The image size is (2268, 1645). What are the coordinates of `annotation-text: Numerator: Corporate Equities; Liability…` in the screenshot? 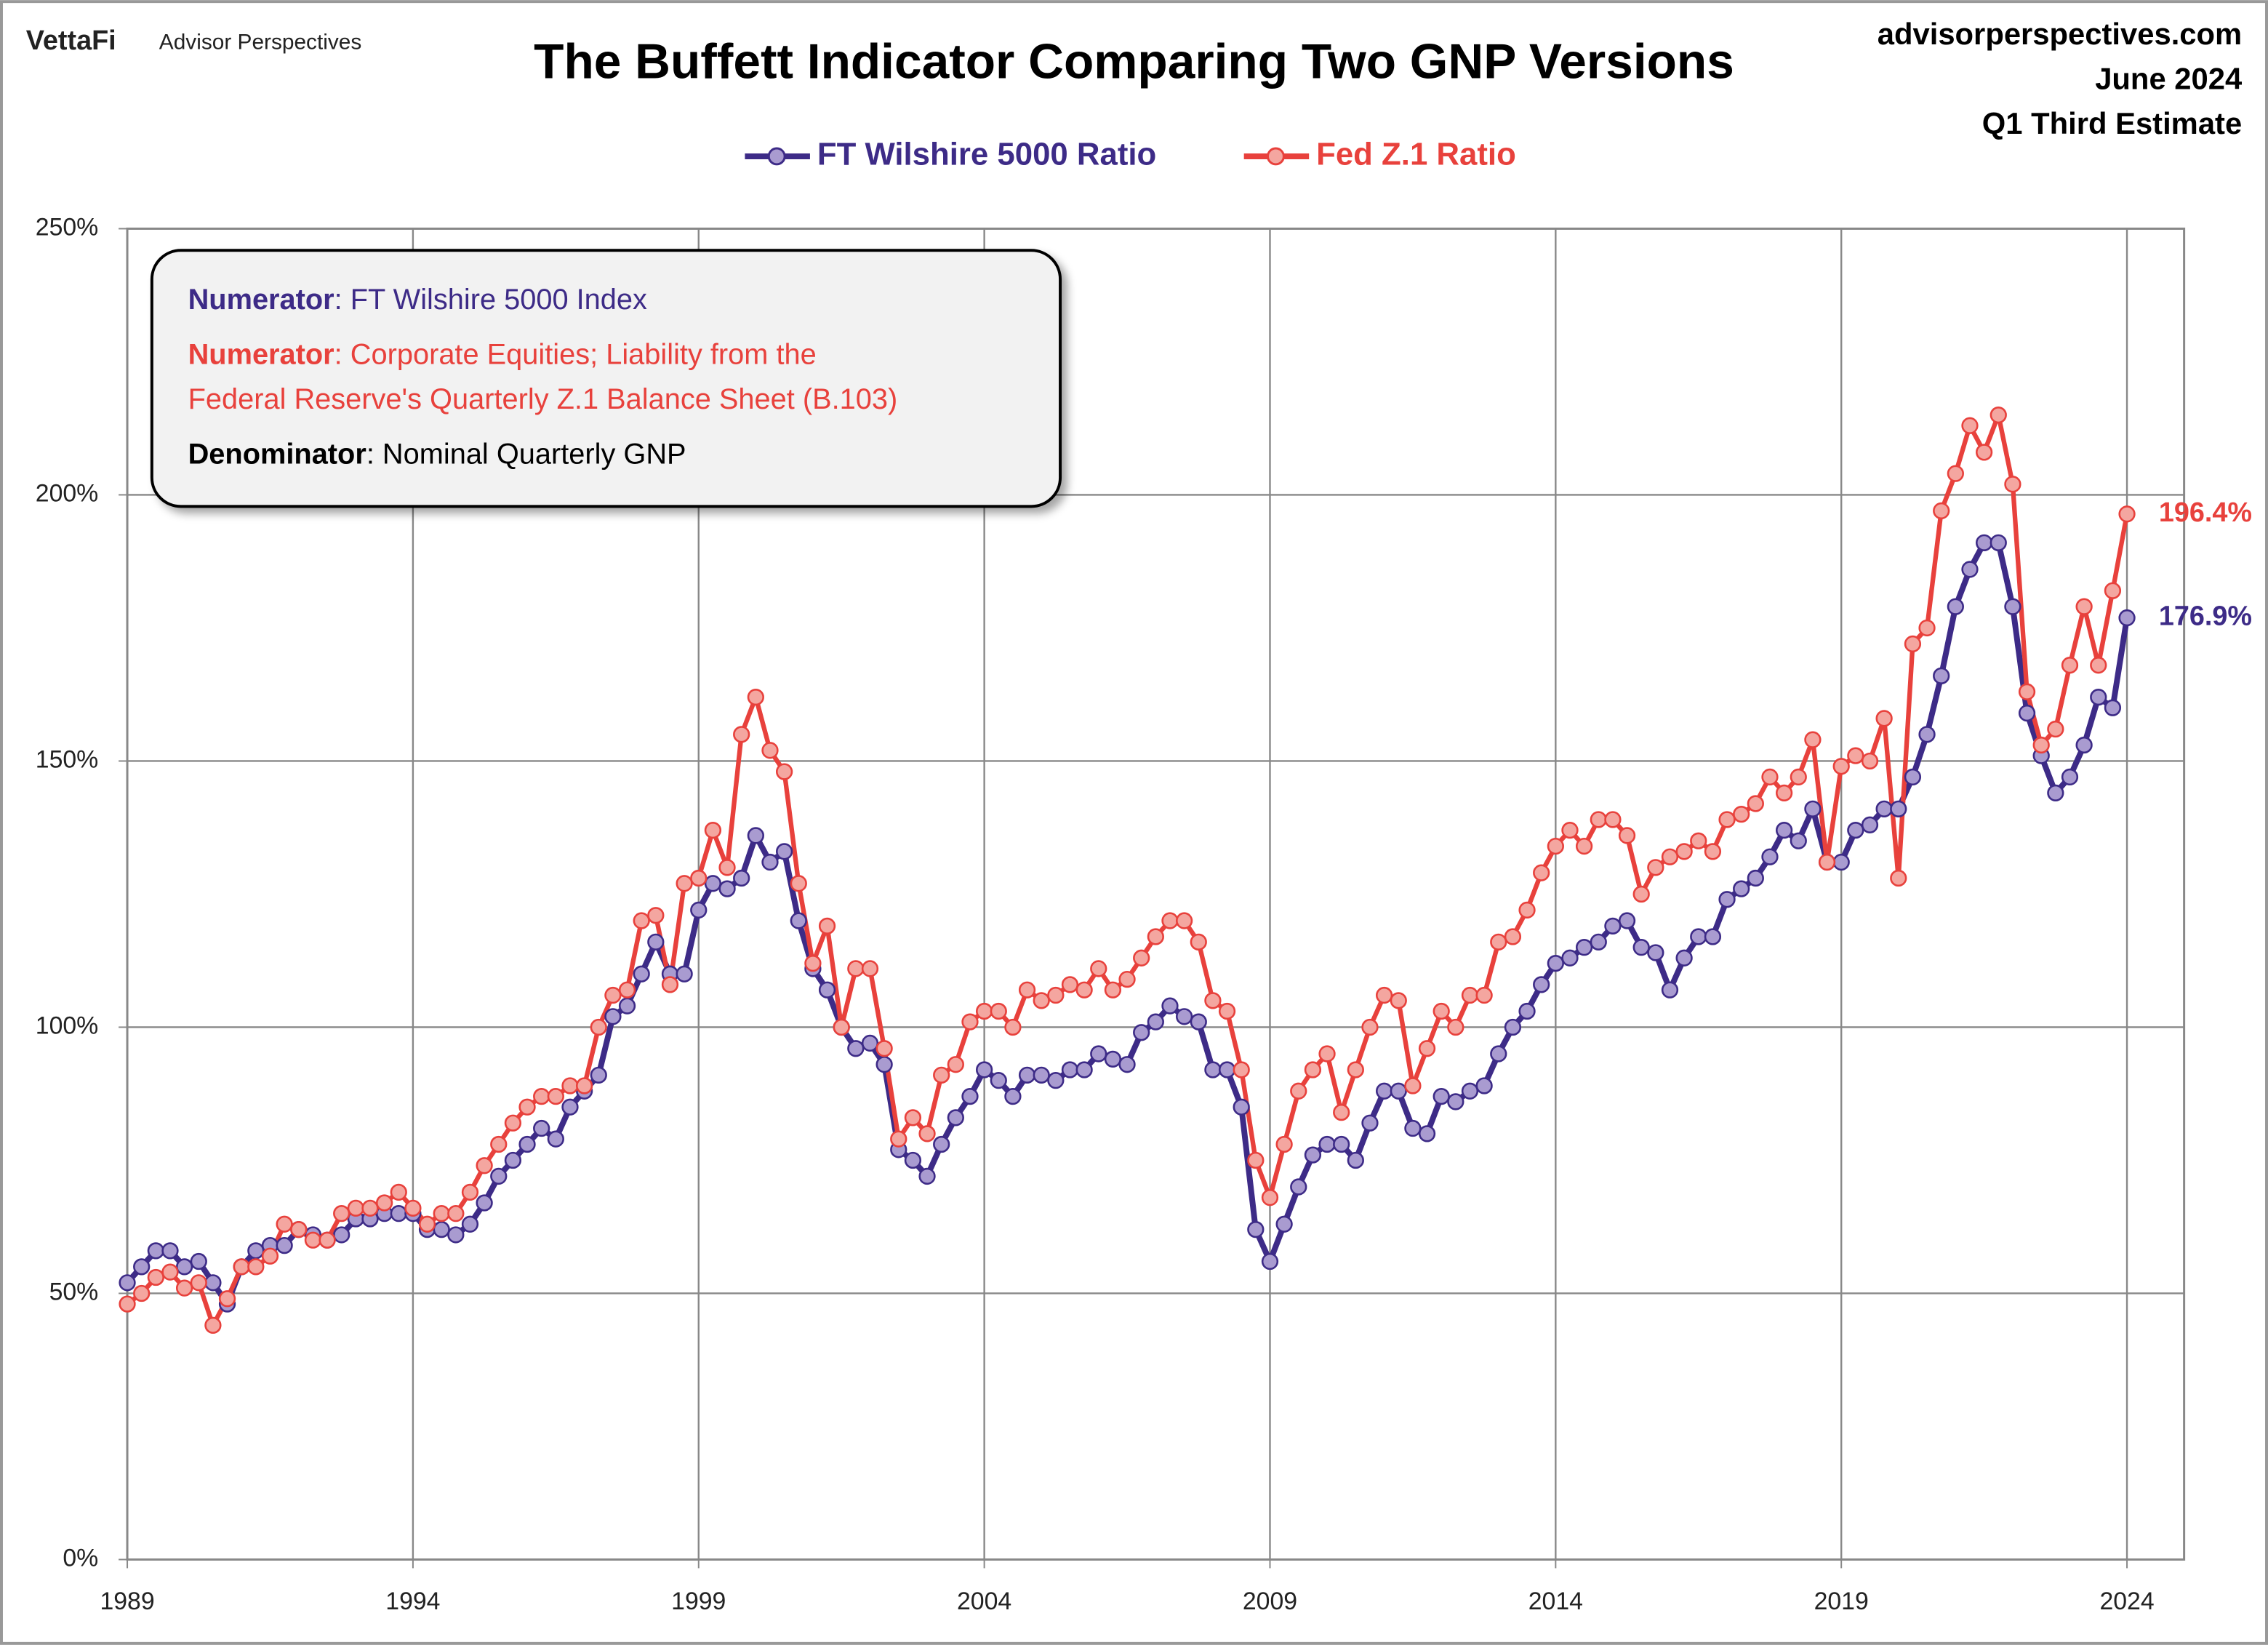 It's located at (543, 376).